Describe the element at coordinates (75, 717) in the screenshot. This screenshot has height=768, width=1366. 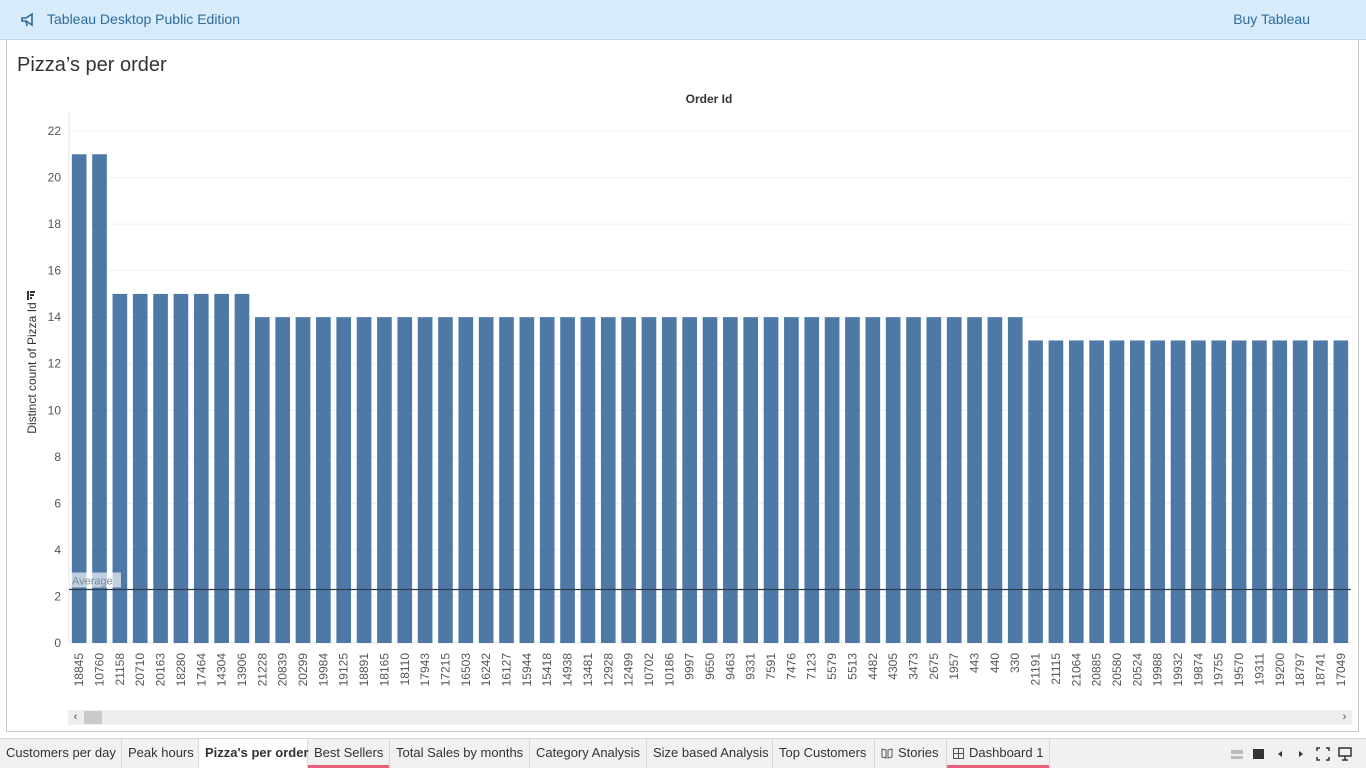
I see `scroll-left-icon: ‹` at that location.